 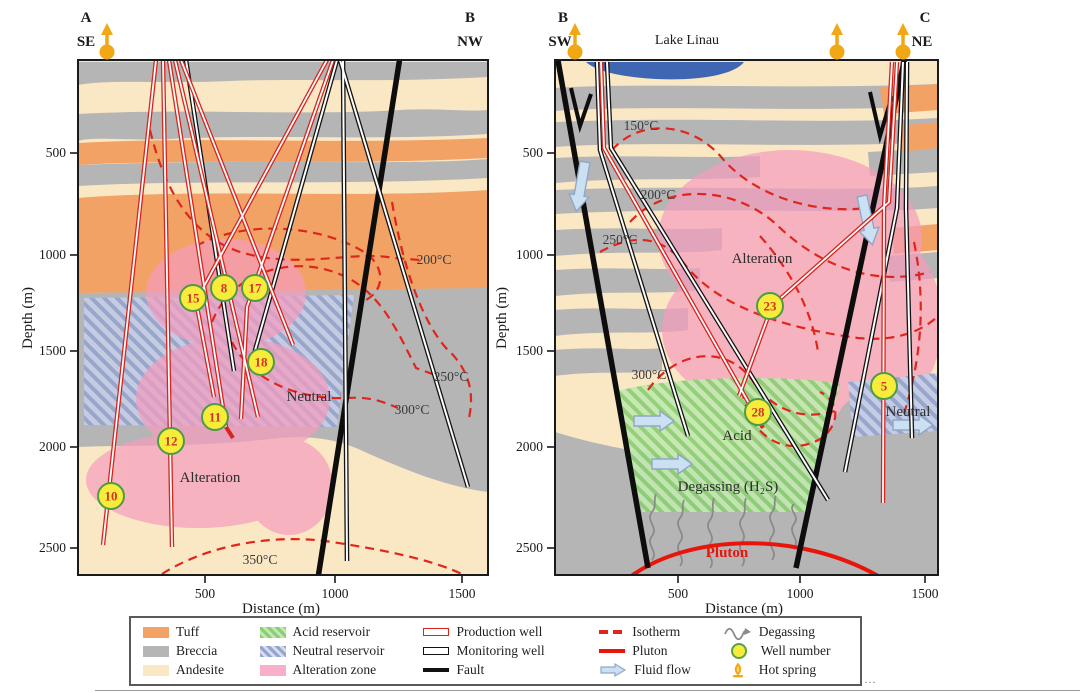 What do you see at coordinates (744, 608) in the screenshot?
I see `right-xlabel: Distance (m)` at bounding box center [744, 608].